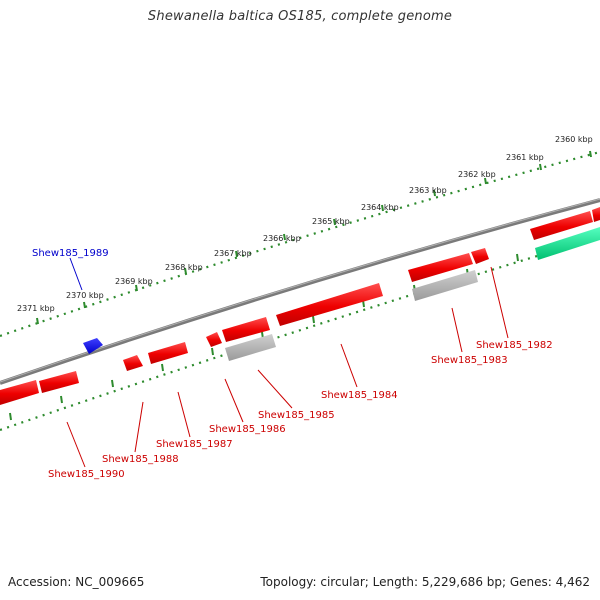 Image resolution: width=600 pixels, height=600 pixels. I want to click on gene-label-shew185-1989: Shew185_1989, so click(70, 253).